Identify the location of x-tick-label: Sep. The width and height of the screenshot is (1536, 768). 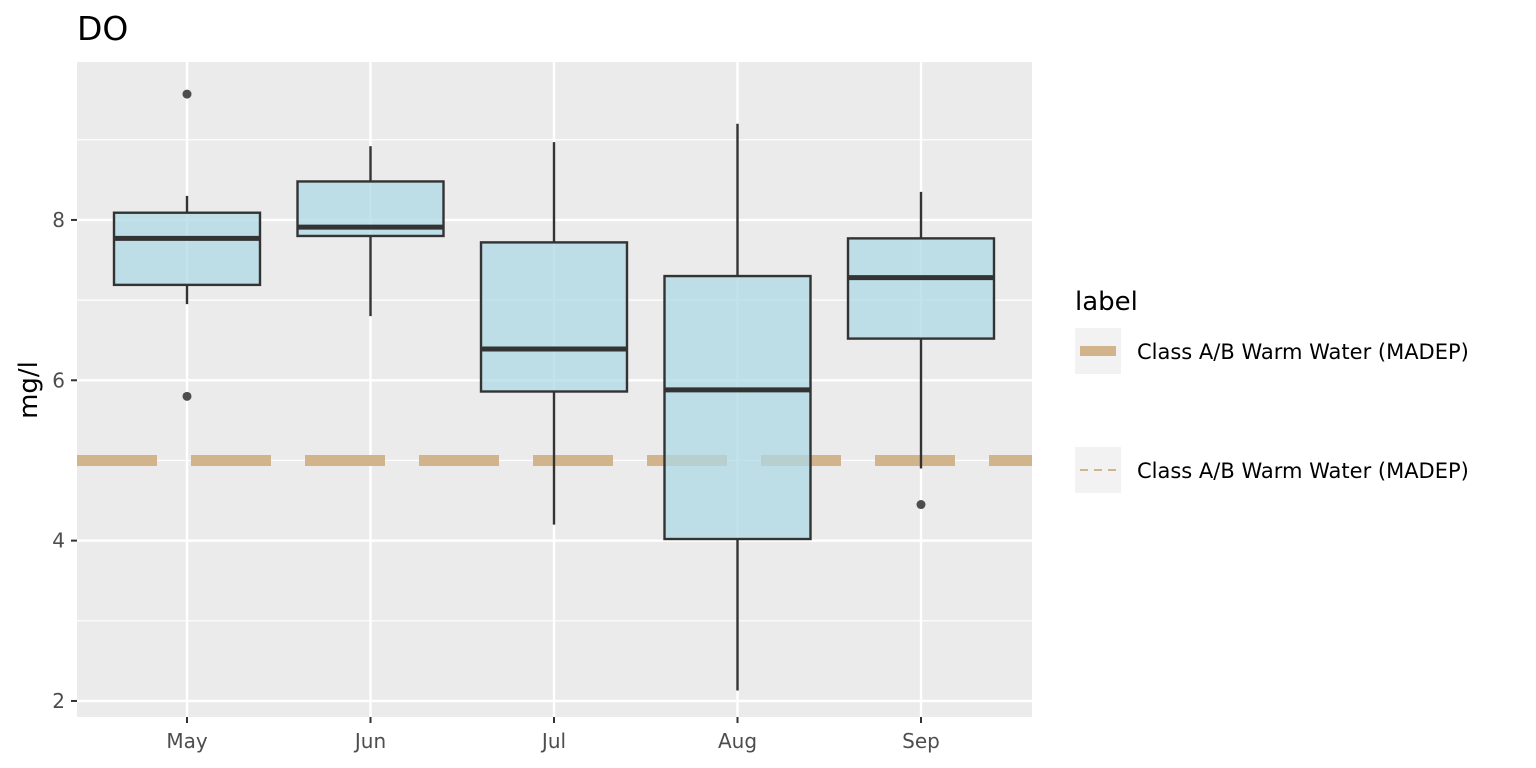
(921, 741).